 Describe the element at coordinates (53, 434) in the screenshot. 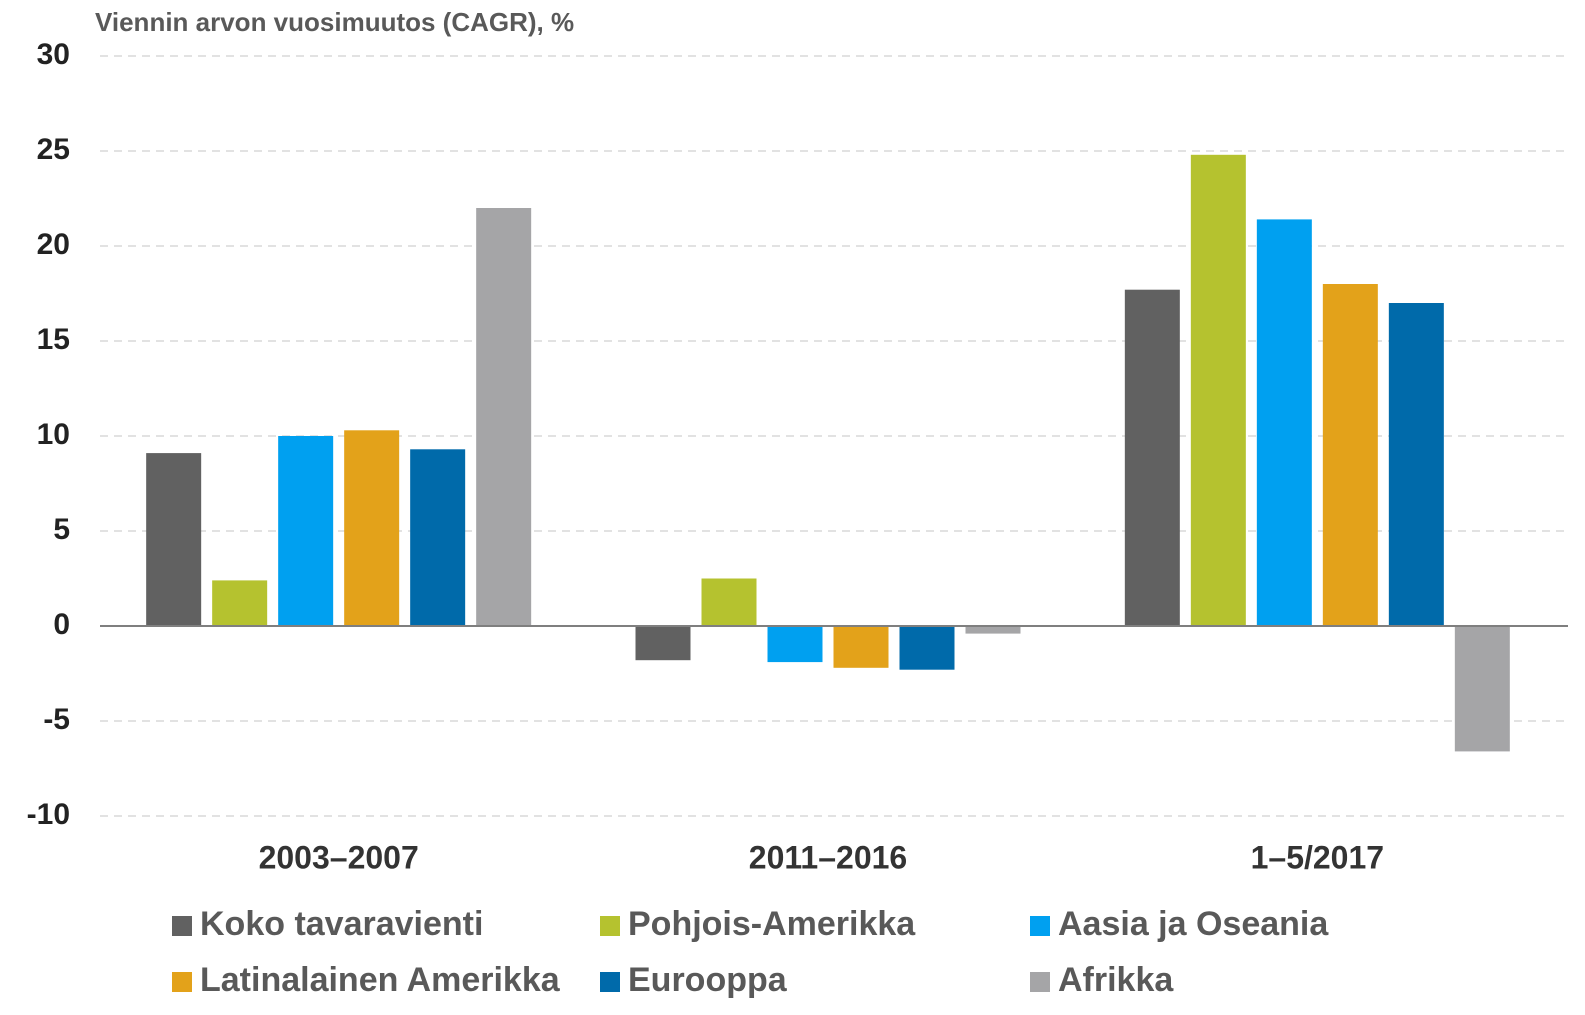

I see `y-tick-label: 10` at that location.